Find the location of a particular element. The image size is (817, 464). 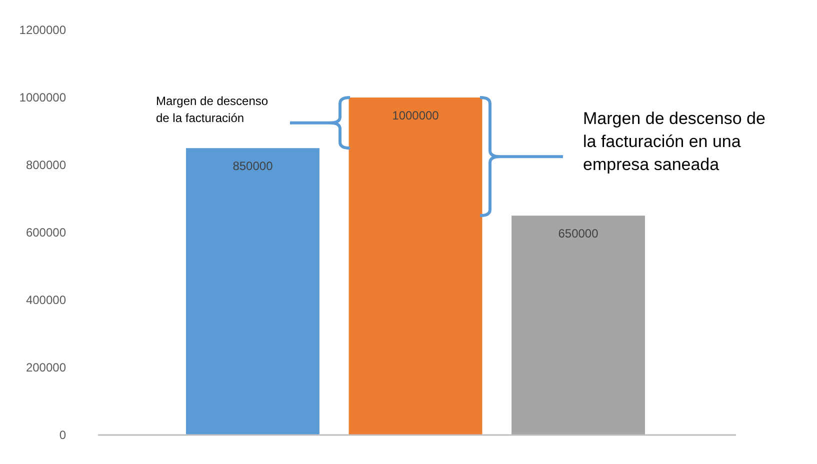

data-label: 1000000 is located at coordinates (416, 115).